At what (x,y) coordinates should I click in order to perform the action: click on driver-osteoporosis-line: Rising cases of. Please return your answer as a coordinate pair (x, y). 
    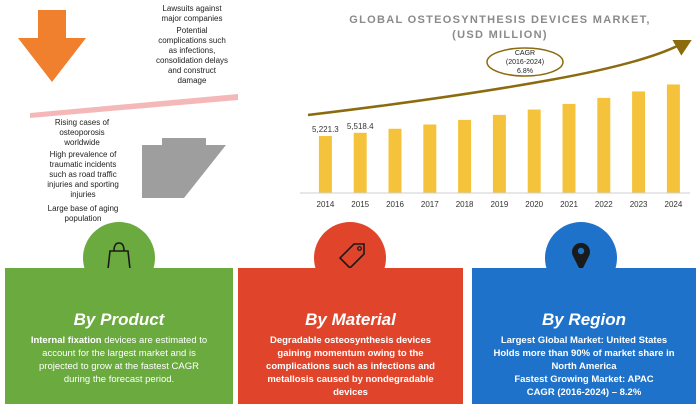
    Looking at the image, I should click on (82, 122).